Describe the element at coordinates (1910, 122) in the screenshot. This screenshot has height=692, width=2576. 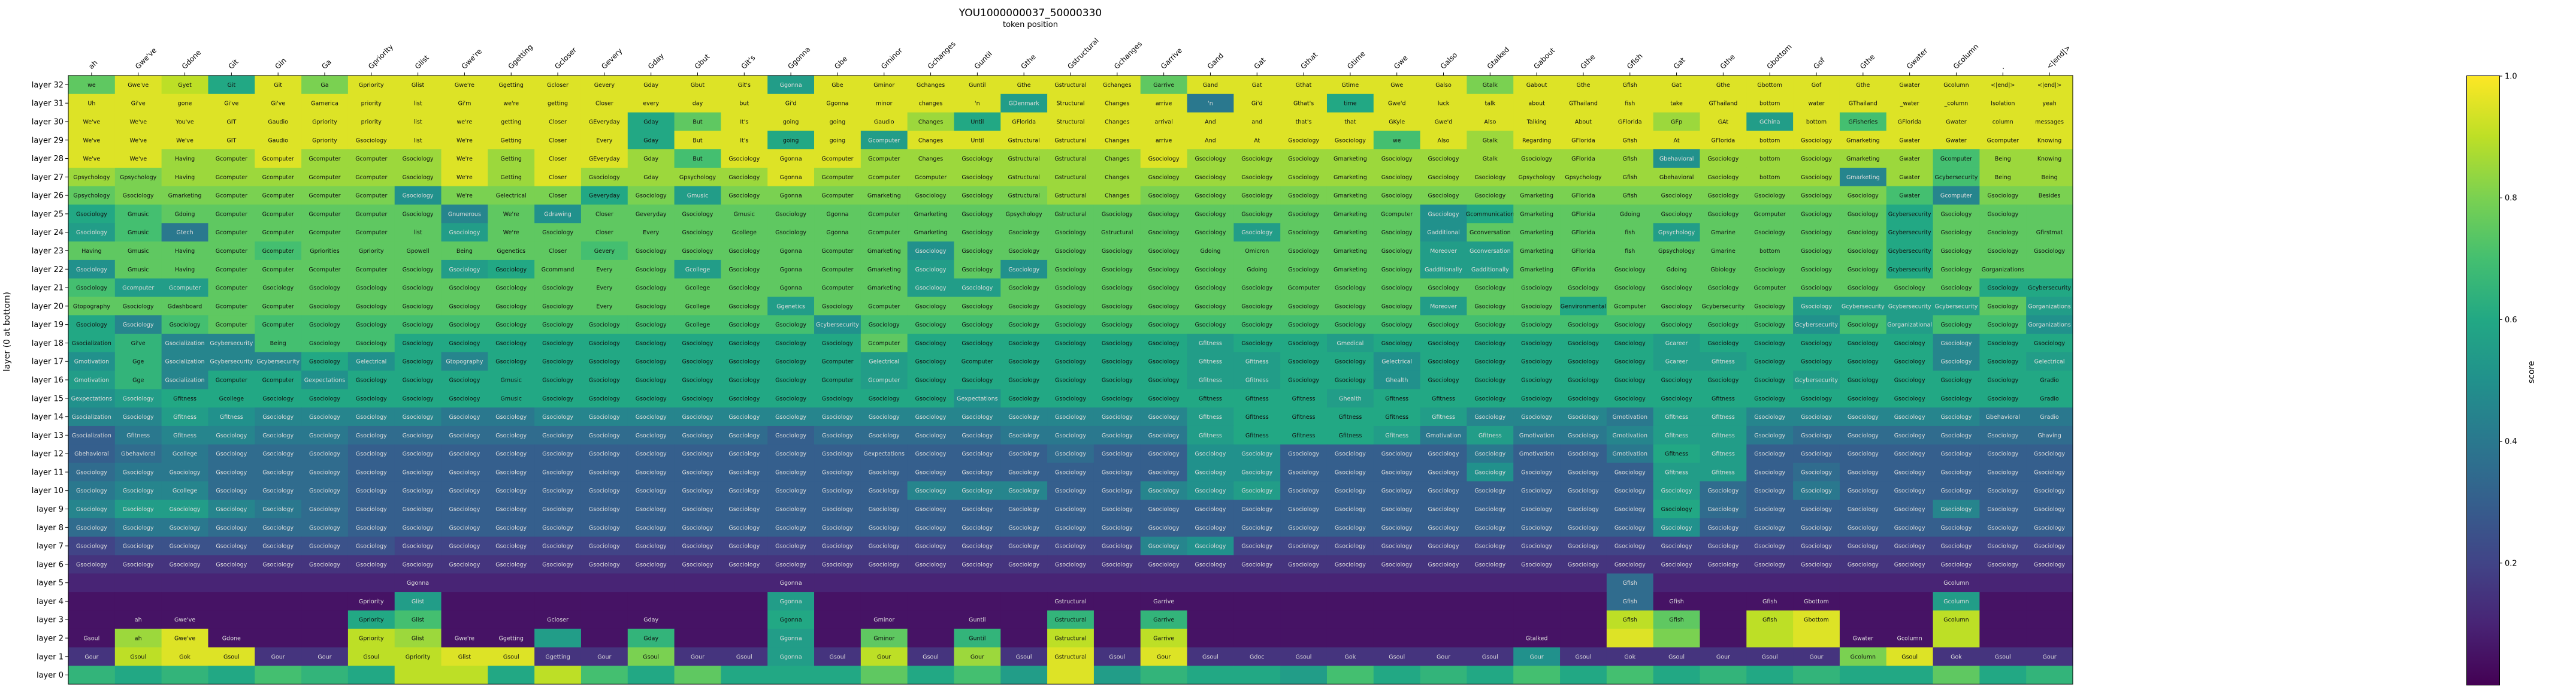
I see `cell-label: GFlorida` at that location.